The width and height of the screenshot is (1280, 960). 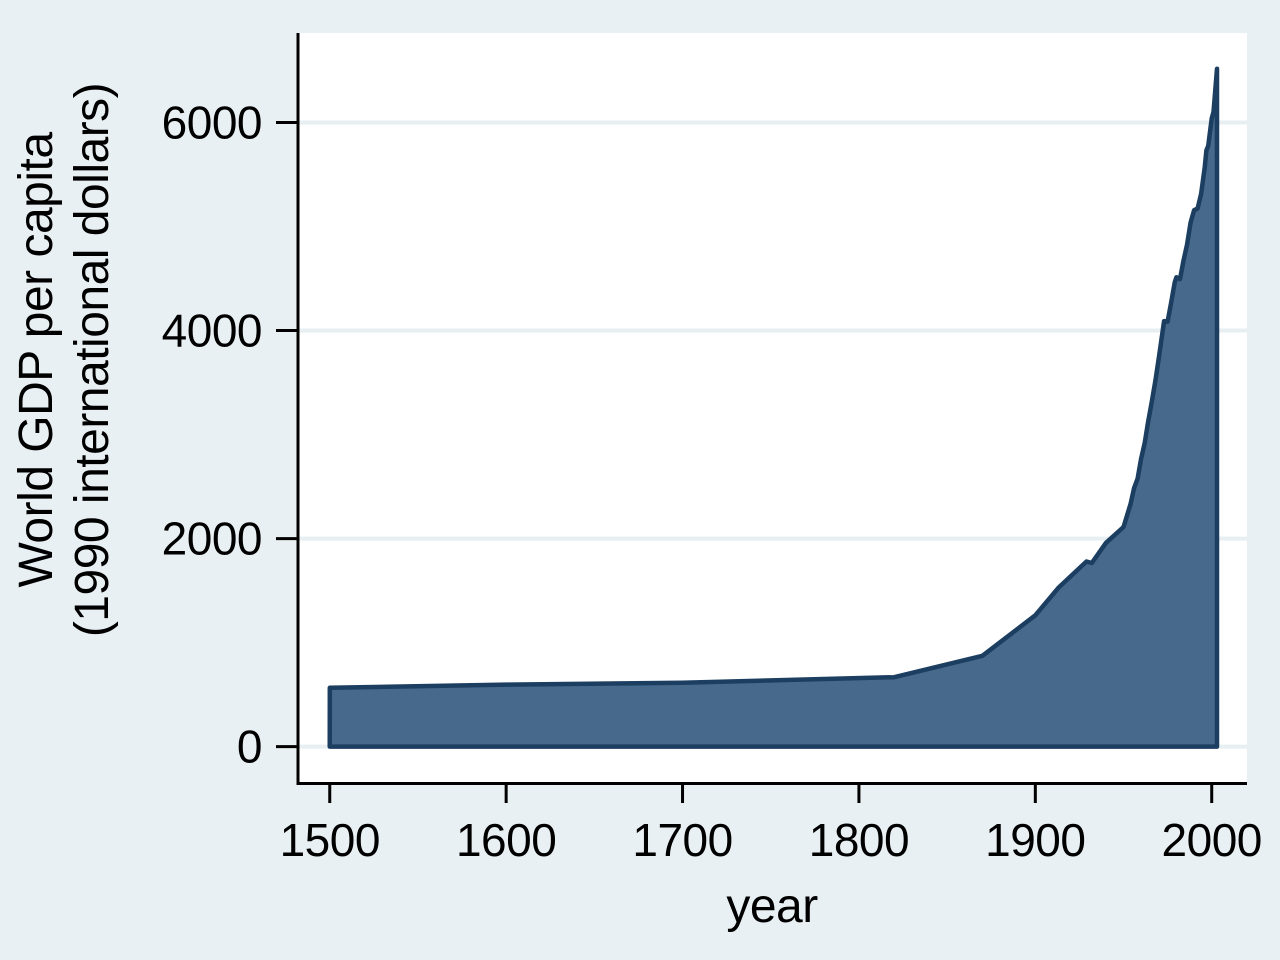 I want to click on y-tick-label: 2000, so click(x=212, y=539).